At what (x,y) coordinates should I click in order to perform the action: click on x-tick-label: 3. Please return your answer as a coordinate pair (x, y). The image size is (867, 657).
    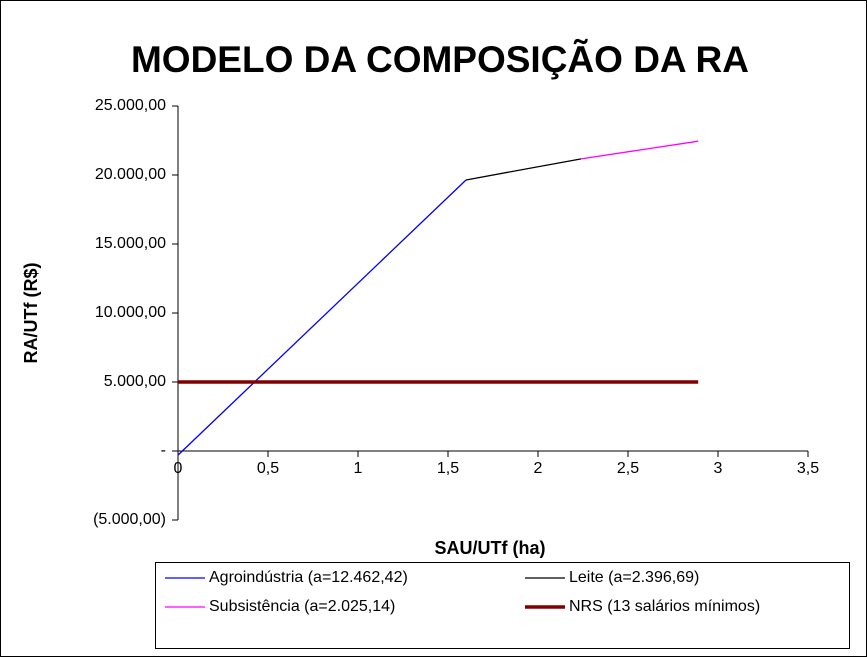
    Looking at the image, I should click on (718, 468).